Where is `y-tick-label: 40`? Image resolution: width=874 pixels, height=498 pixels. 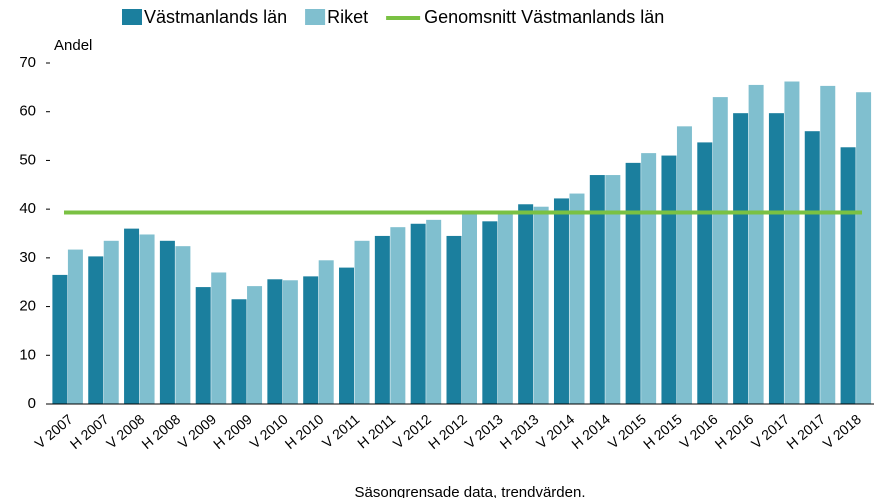 y-tick-label: 40 is located at coordinates (27, 208).